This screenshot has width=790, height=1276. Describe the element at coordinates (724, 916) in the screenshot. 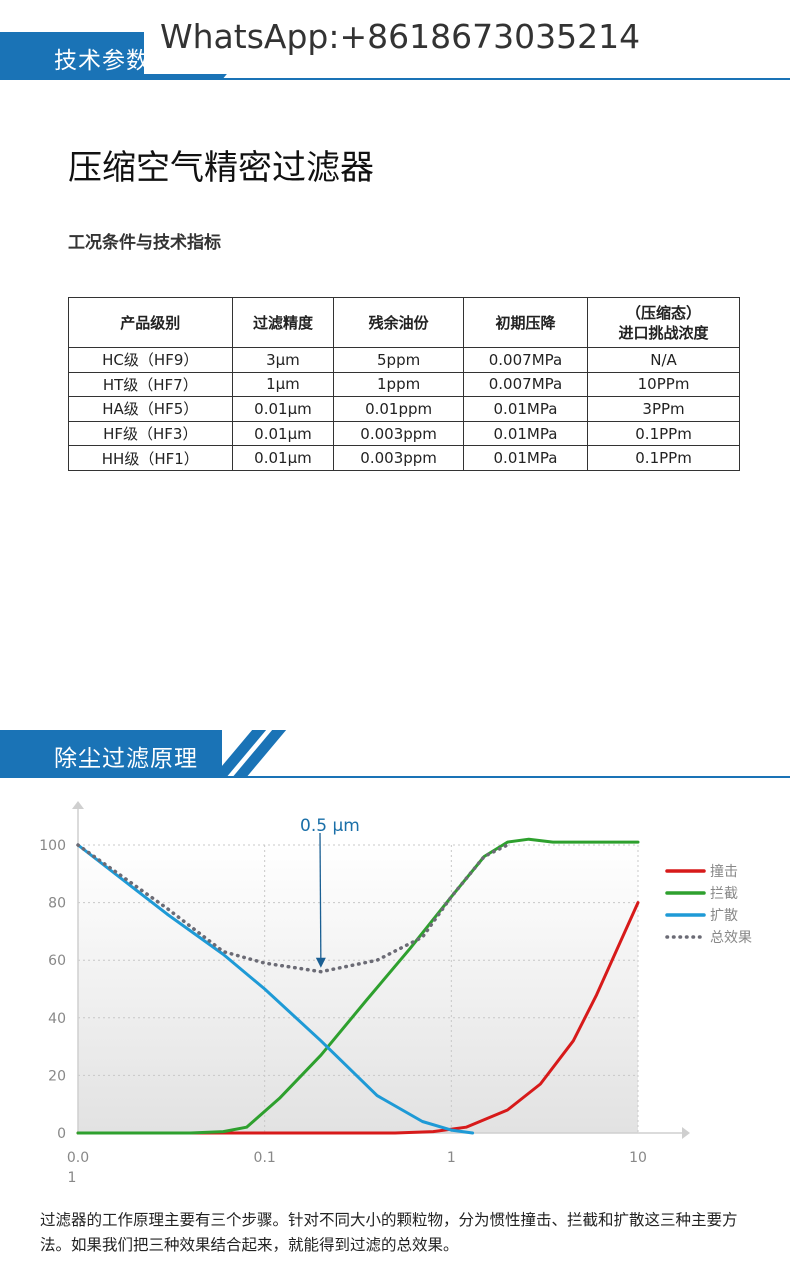

I see `legend-label: 扩散` at that location.